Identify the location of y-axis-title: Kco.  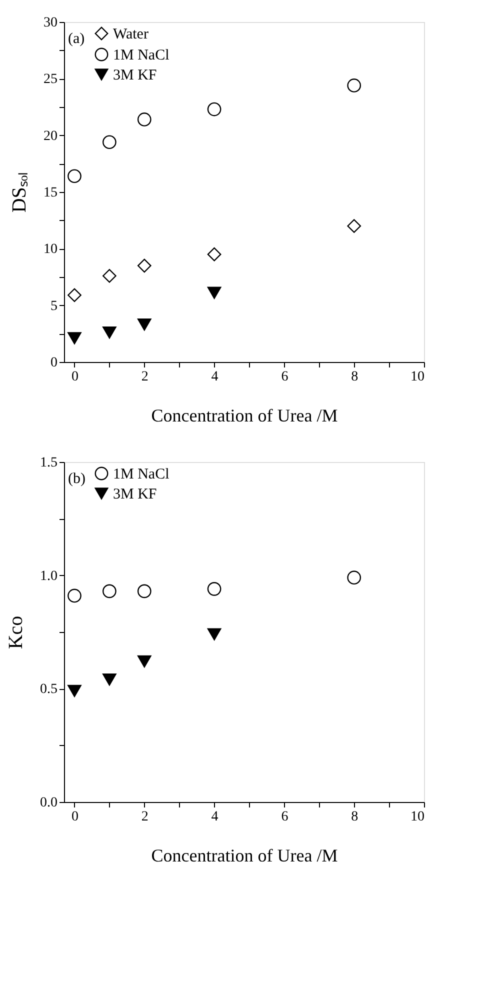
(16, 633).